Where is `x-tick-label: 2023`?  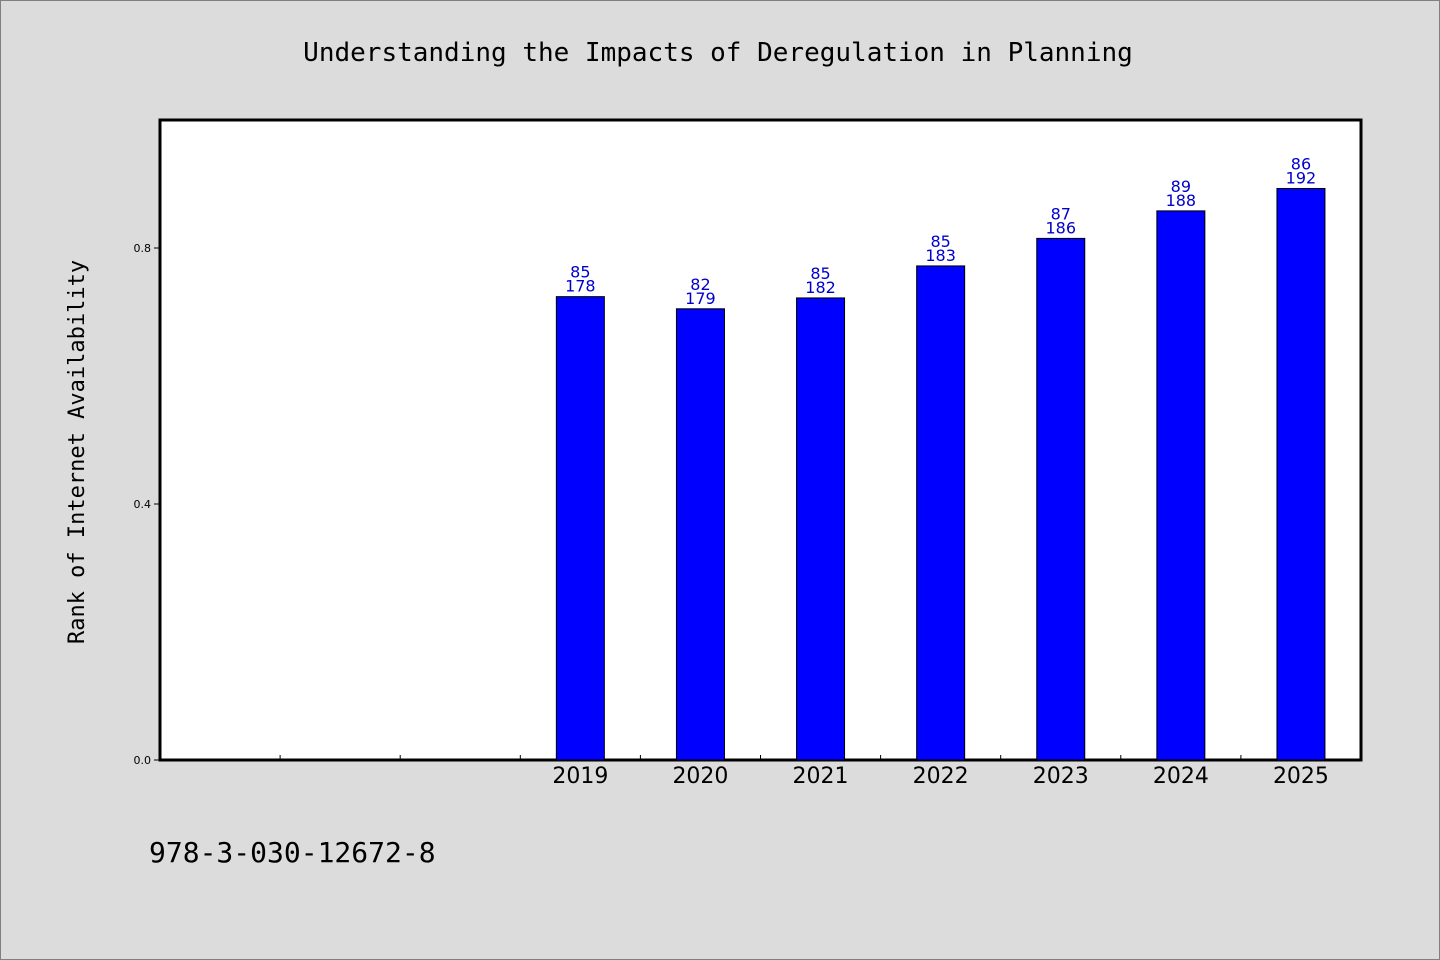
x-tick-label: 2023 is located at coordinates (1061, 776).